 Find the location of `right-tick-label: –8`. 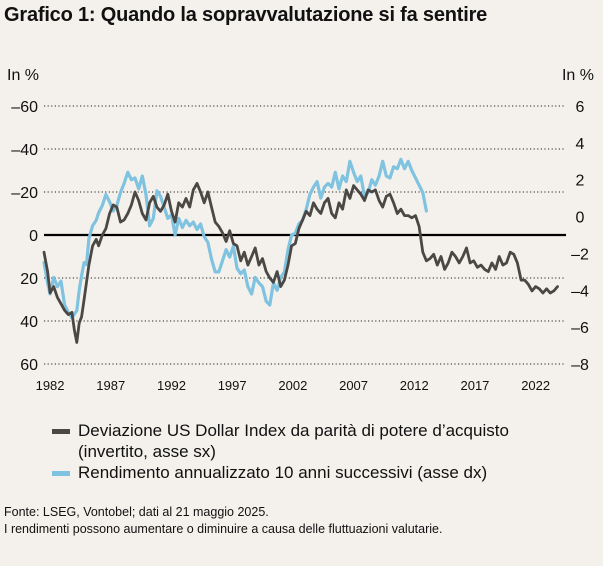

right-tick-label: –8 is located at coordinates (580, 365).